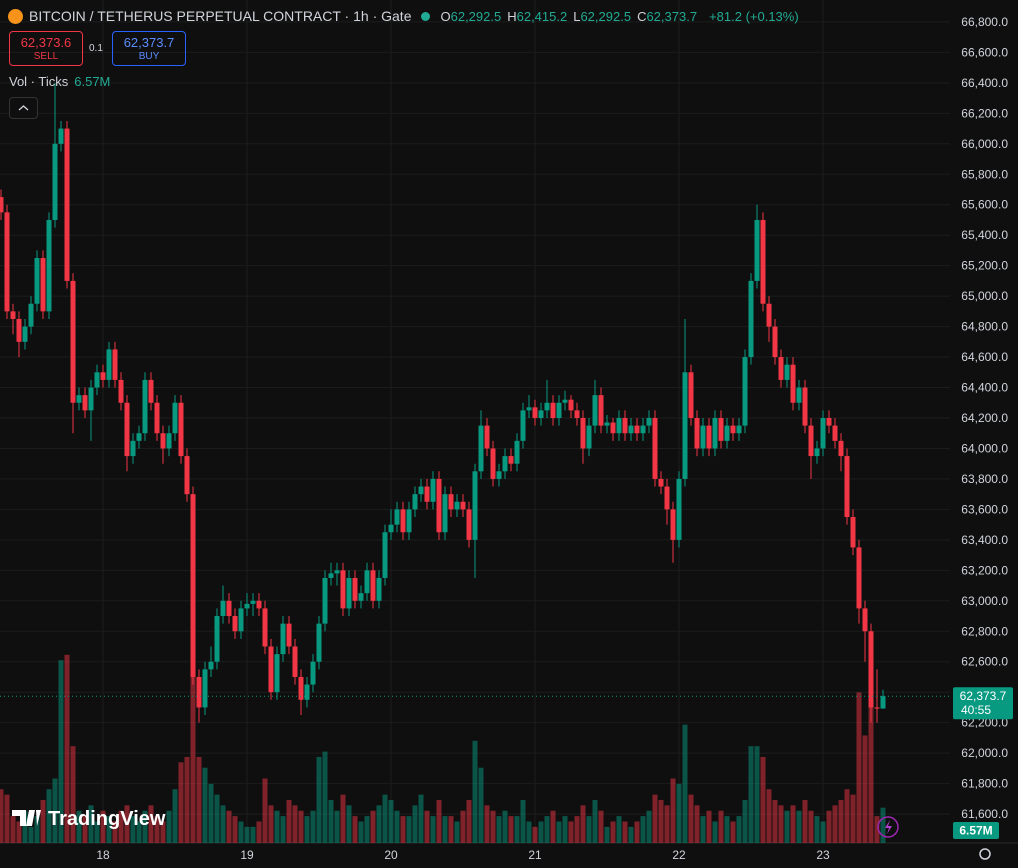  Describe the element at coordinates (984, 631) in the screenshot. I see `y-tick-label: 62,800.0` at that location.